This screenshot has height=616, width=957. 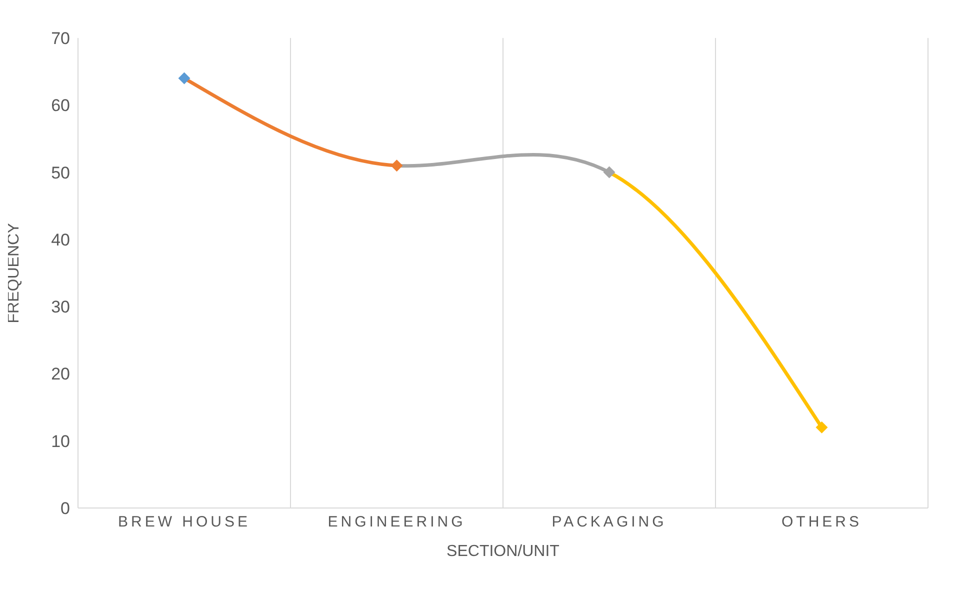 What do you see at coordinates (397, 522) in the screenshot?
I see `x-tick-label: ENGINEERING` at bounding box center [397, 522].